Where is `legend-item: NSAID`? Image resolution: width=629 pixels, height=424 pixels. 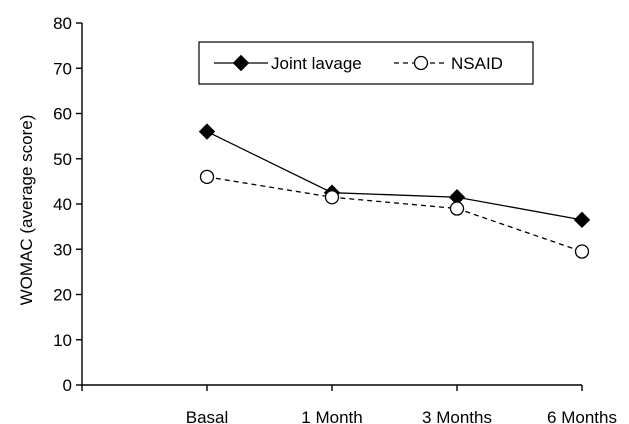 legend-item: NSAID is located at coordinates (448, 63).